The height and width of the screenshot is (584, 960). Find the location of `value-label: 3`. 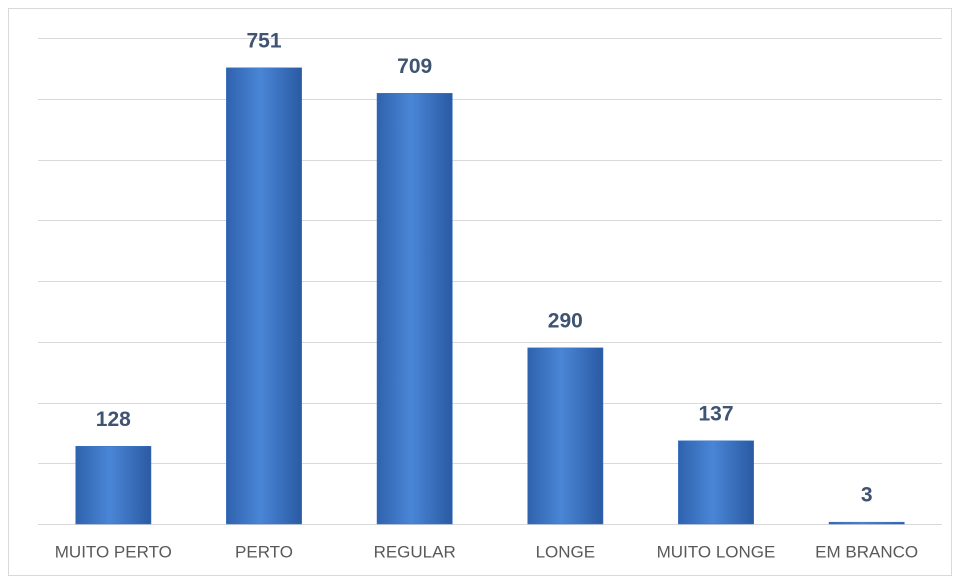

value-label: 3 is located at coordinates (867, 495).